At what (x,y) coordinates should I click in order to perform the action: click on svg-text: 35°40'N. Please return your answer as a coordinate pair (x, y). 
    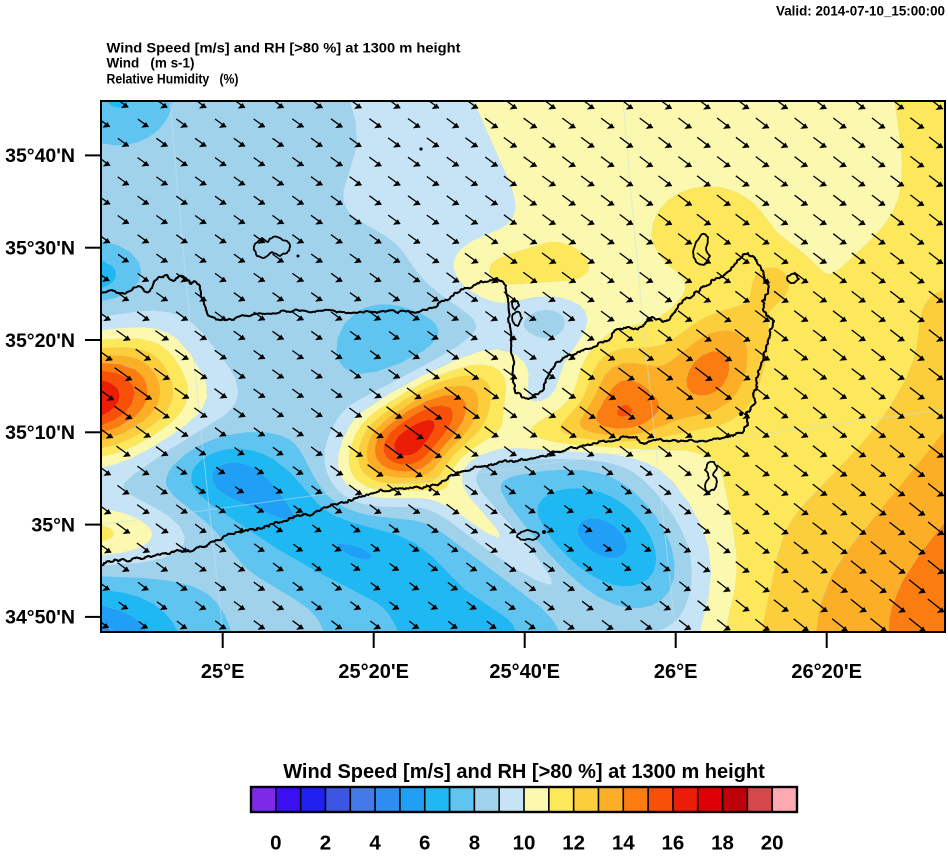
    Looking at the image, I should click on (40, 156).